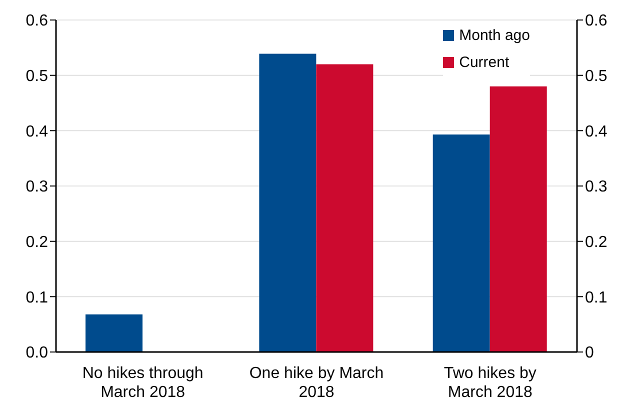  What do you see at coordinates (490, 383) in the screenshot?
I see `x-tick-label: Two hikes by March 2018` at bounding box center [490, 383].